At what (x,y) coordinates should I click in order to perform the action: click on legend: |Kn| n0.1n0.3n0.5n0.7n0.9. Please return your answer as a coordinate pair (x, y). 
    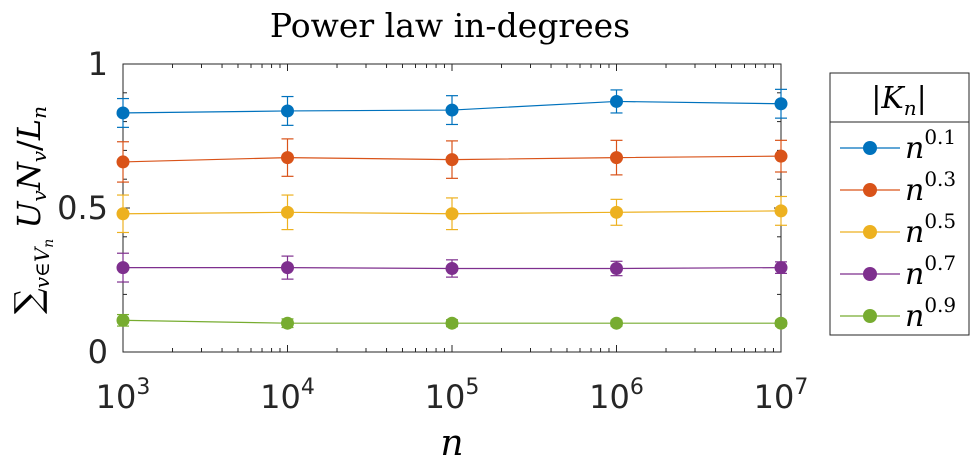
    Looking at the image, I should click on (899, 204).